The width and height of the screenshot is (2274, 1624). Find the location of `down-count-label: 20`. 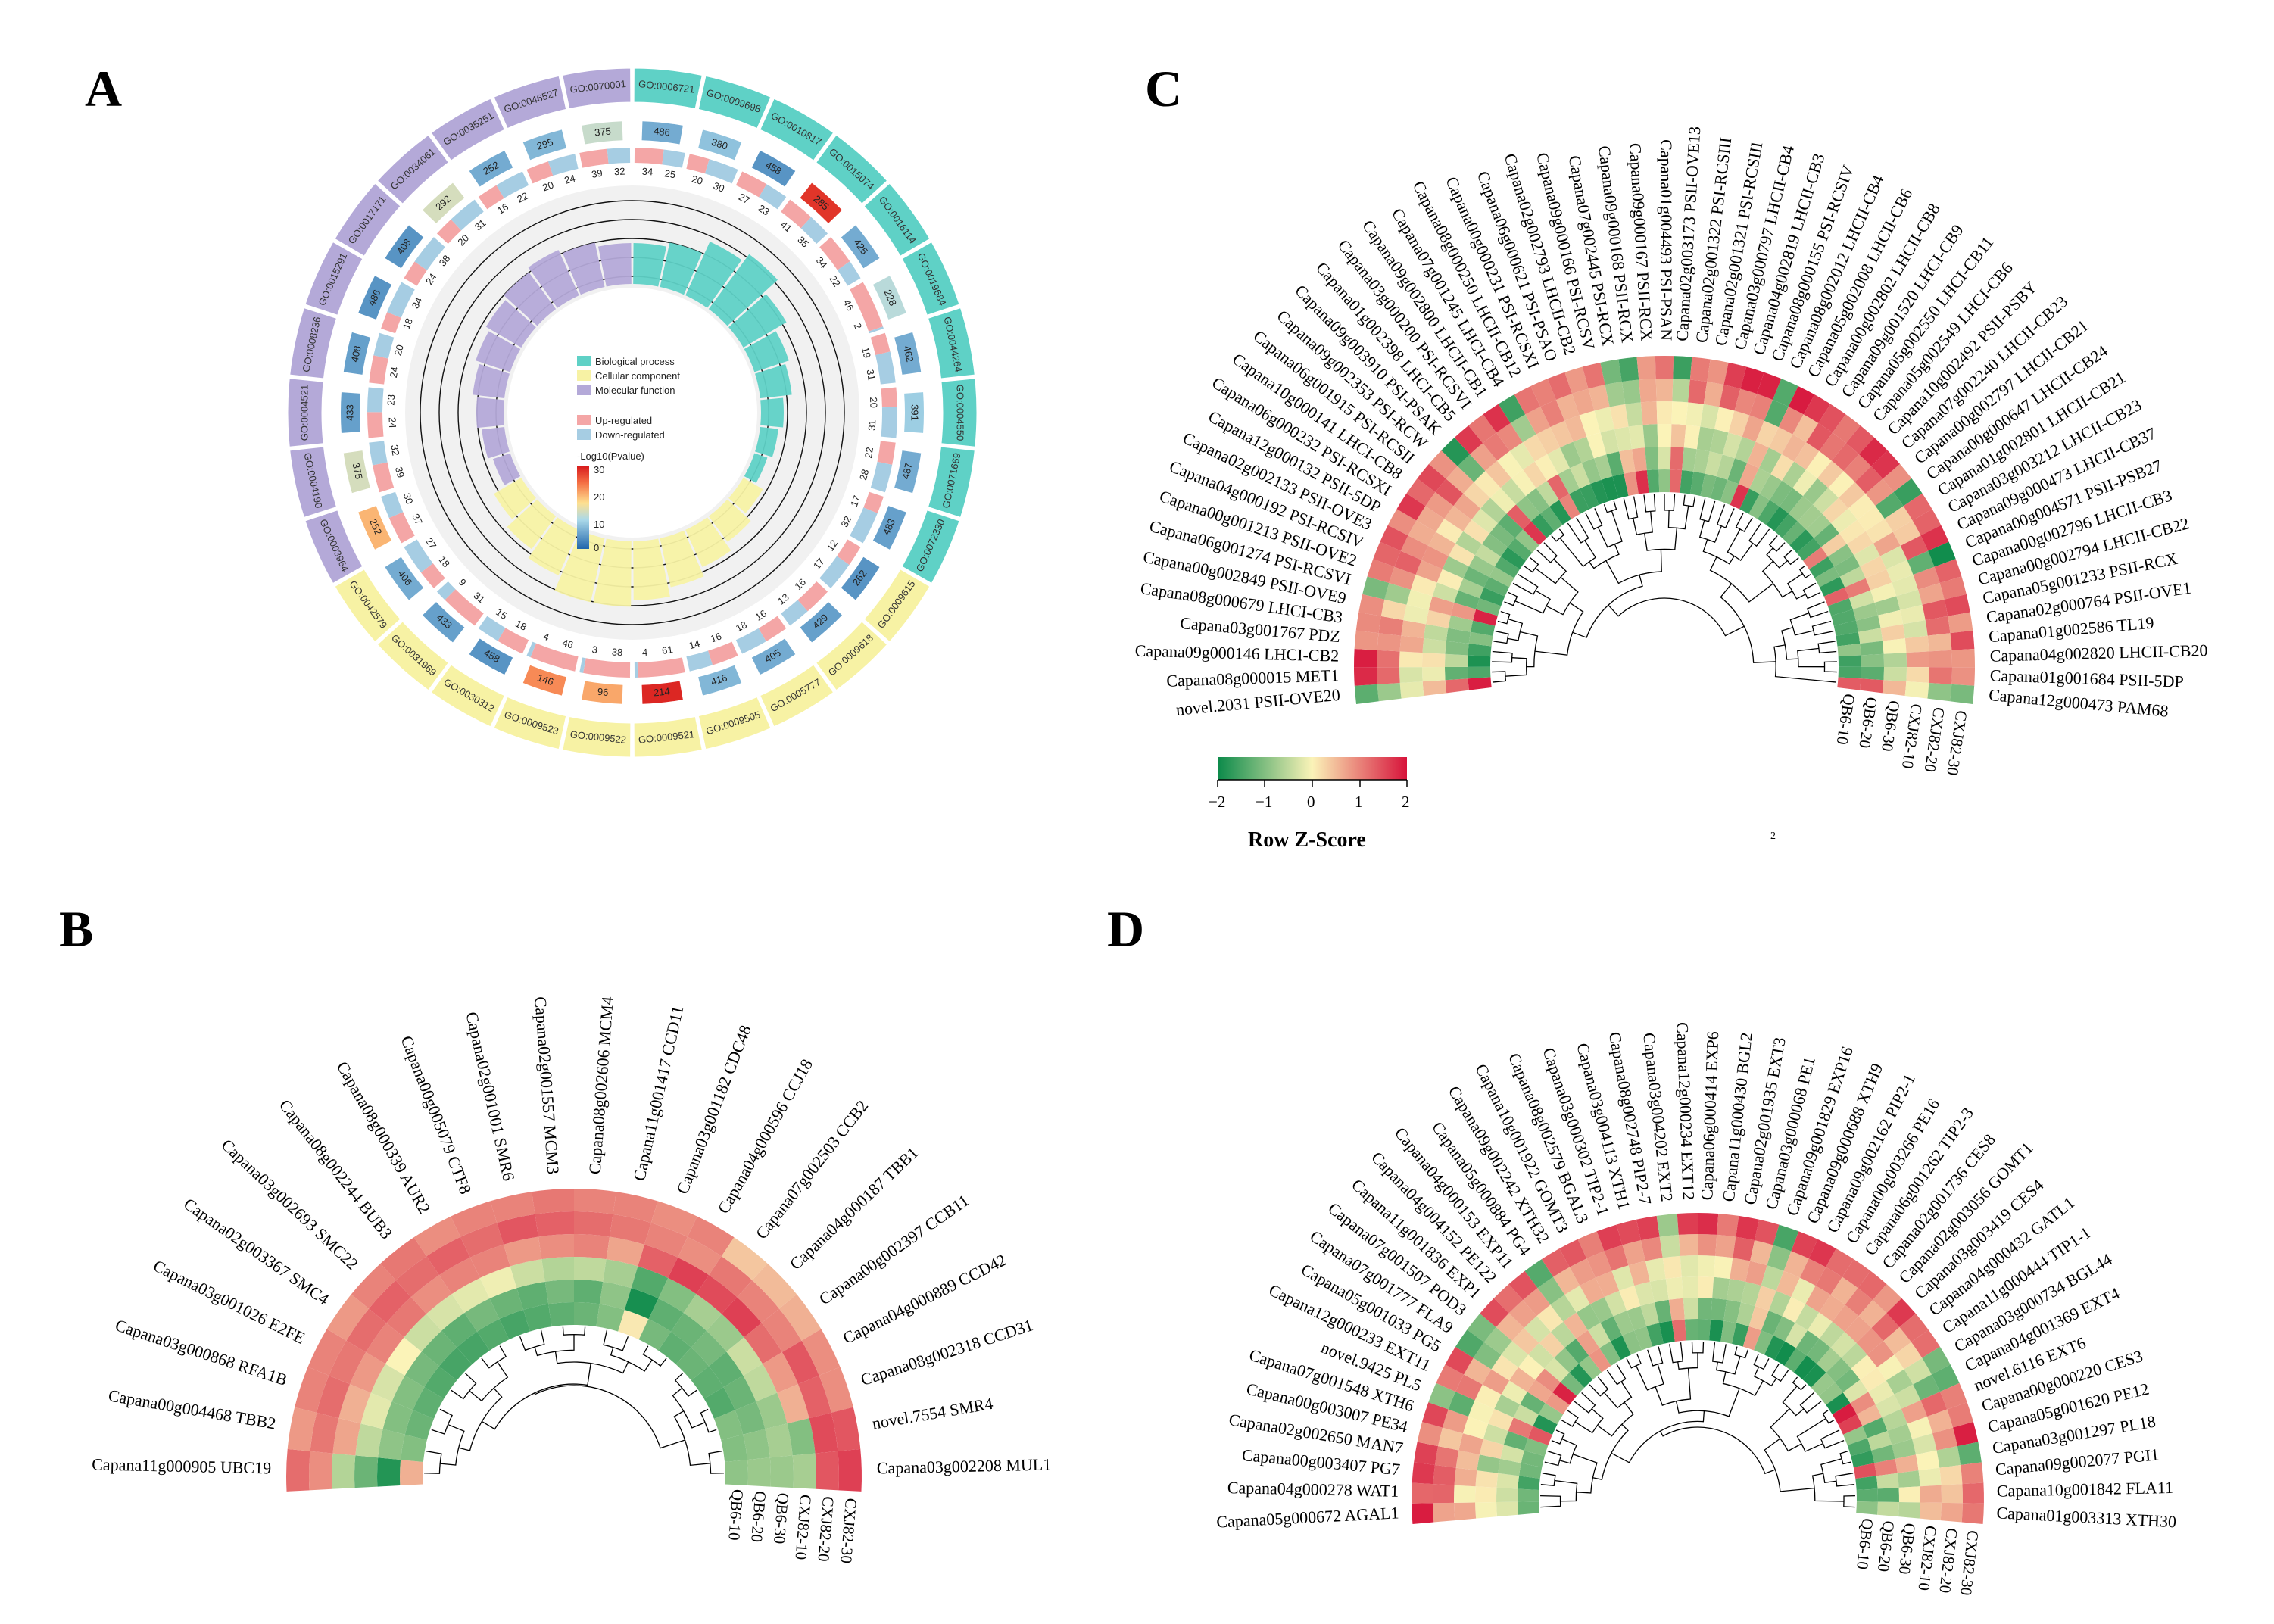

down-count-label: 20 is located at coordinates (399, 350).